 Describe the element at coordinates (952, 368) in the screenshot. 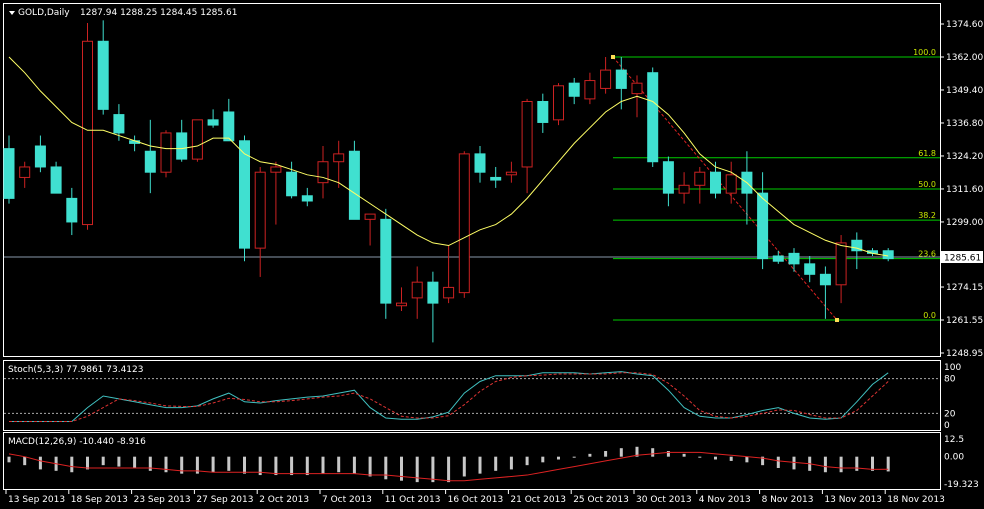

I see `stoch-tick-label: 100` at that location.